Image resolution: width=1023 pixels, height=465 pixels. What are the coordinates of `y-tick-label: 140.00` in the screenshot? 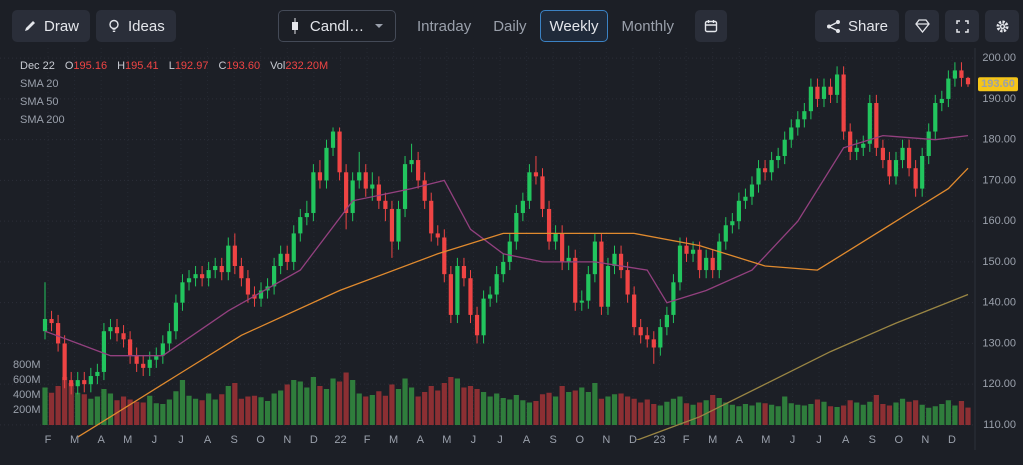 It's located at (999, 303).